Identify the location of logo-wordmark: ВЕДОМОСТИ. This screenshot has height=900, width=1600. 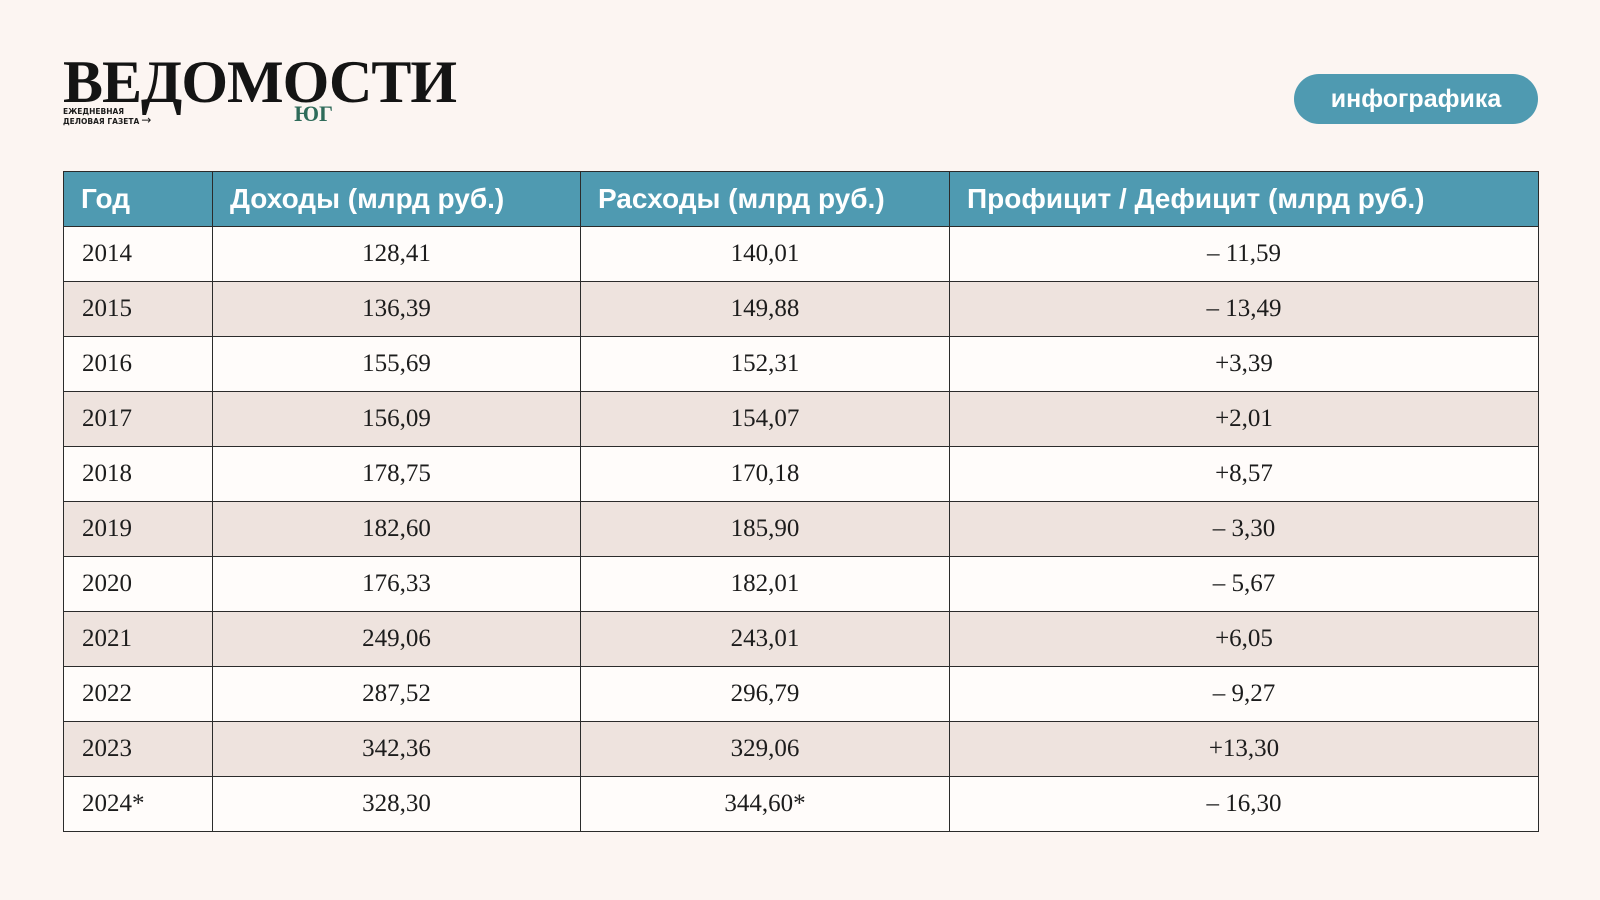
(260, 82).